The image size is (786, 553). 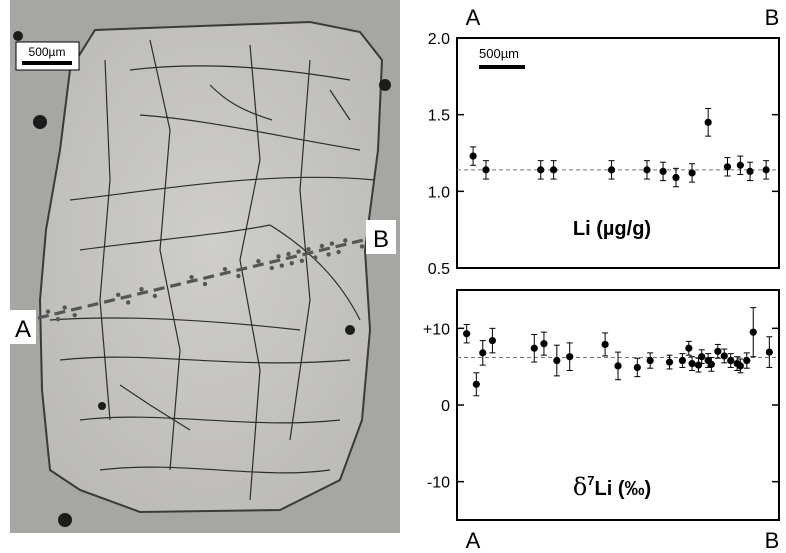 I want to click on label-a-box, so click(x=23, y=327).